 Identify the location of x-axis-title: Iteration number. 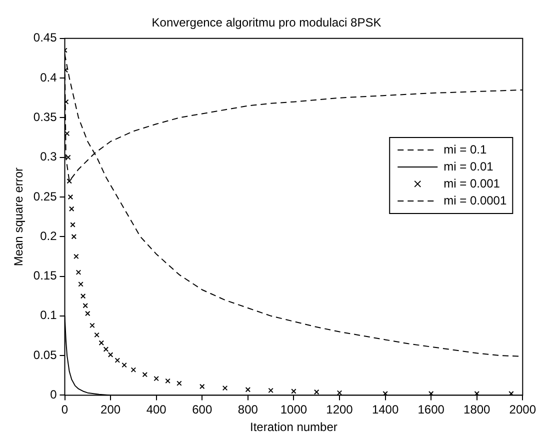
(294, 427).